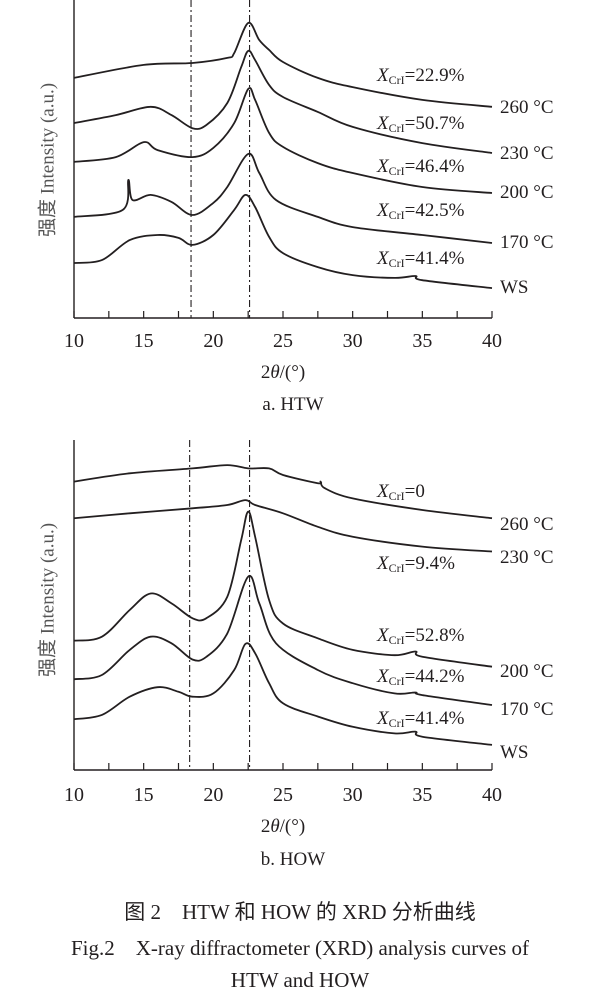 The width and height of the screenshot is (600, 997). What do you see at coordinates (434, 635) in the screenshot?
I see `crystallinity-value: =52.8%` at bounding box center [434, 635].